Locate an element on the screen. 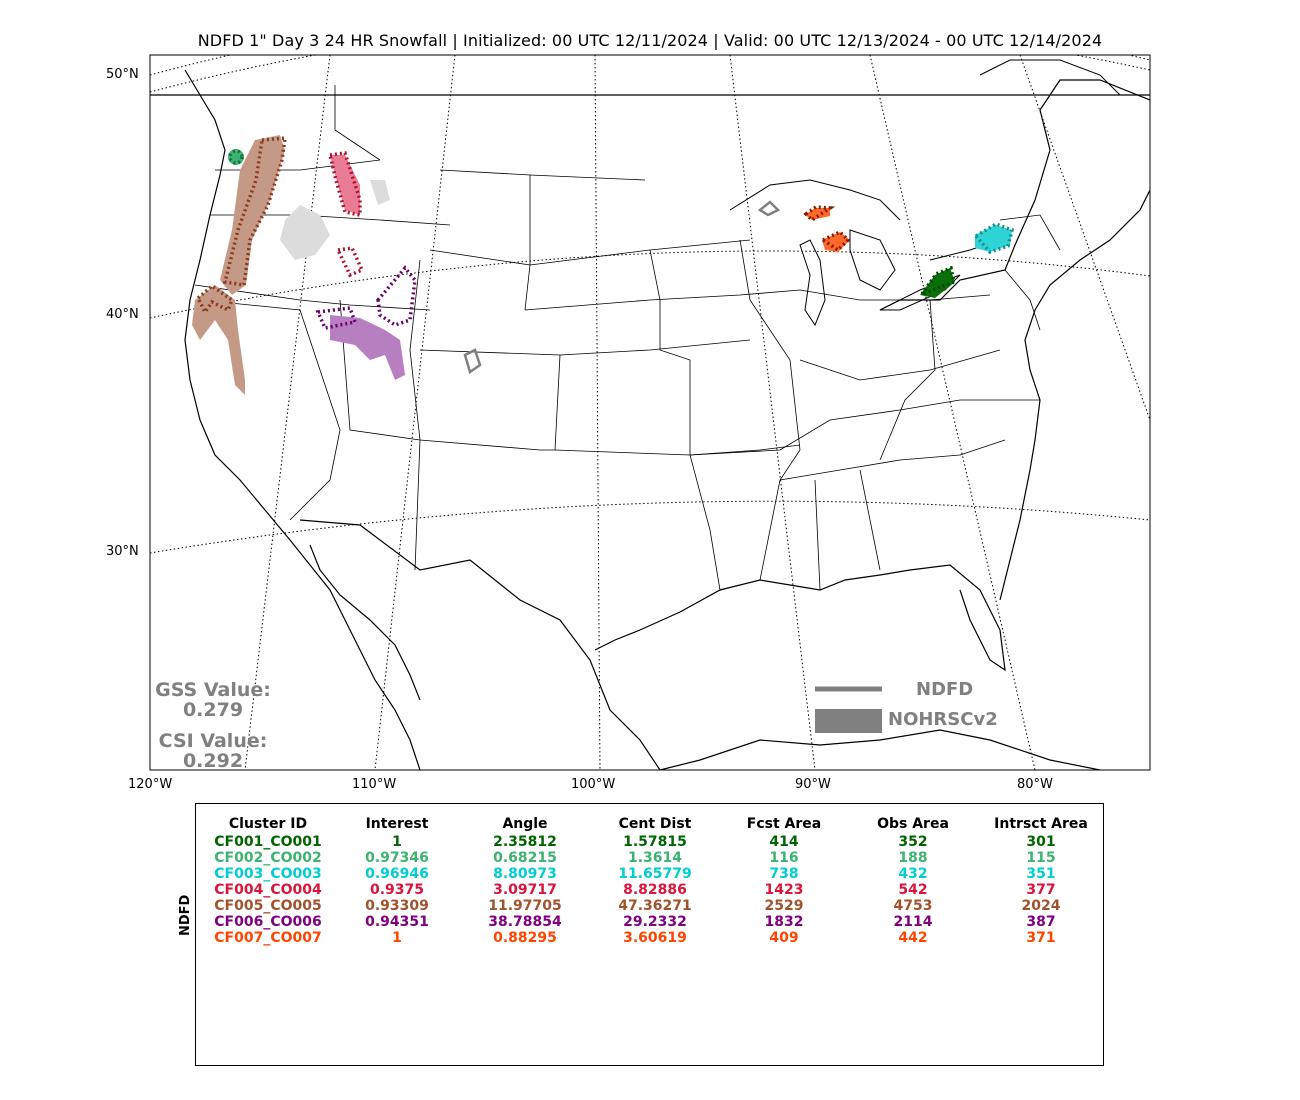 The height and width of the screenshot is (1100, 1300). cell-fcst-area: 414 is located at coordinates (784, 842).